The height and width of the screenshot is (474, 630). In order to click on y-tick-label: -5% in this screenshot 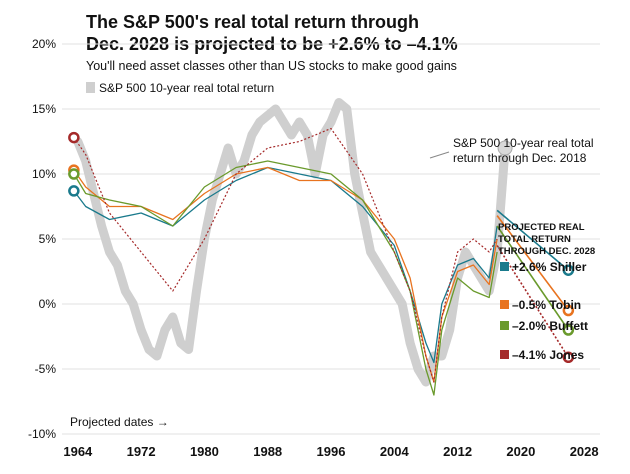, I will do `click(46, 369)`.